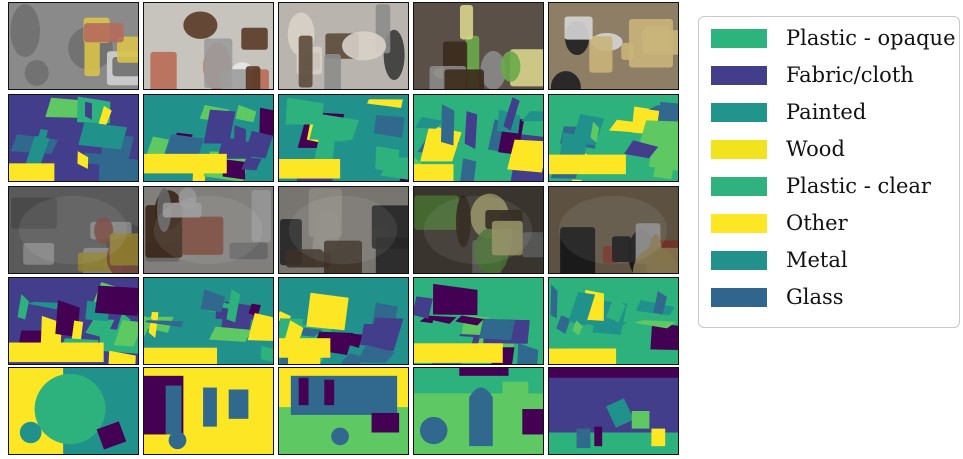 The image size is (963, 459). What do you see at coordinates (478, 230) in the screenshot?
I see `relit-photo-bottles-scene` at bounding box center [478, 230].